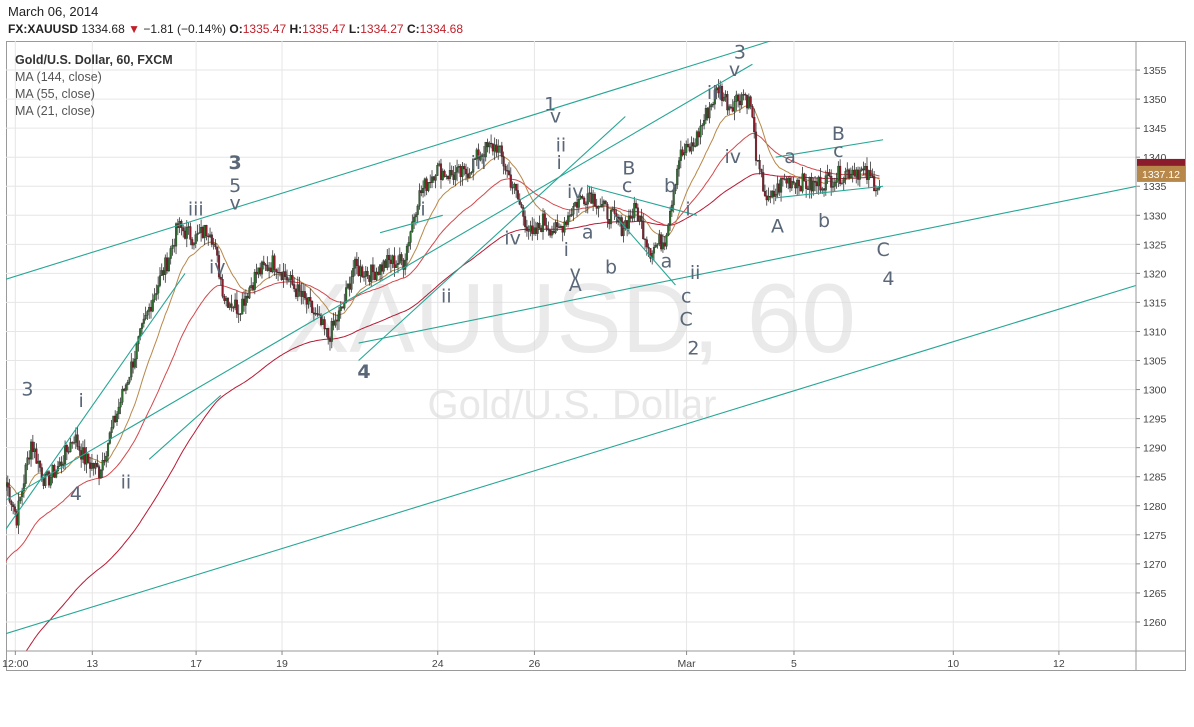 The image size is (1194, 727). I want to click on x-tick-label: 10, so click(953, 664).